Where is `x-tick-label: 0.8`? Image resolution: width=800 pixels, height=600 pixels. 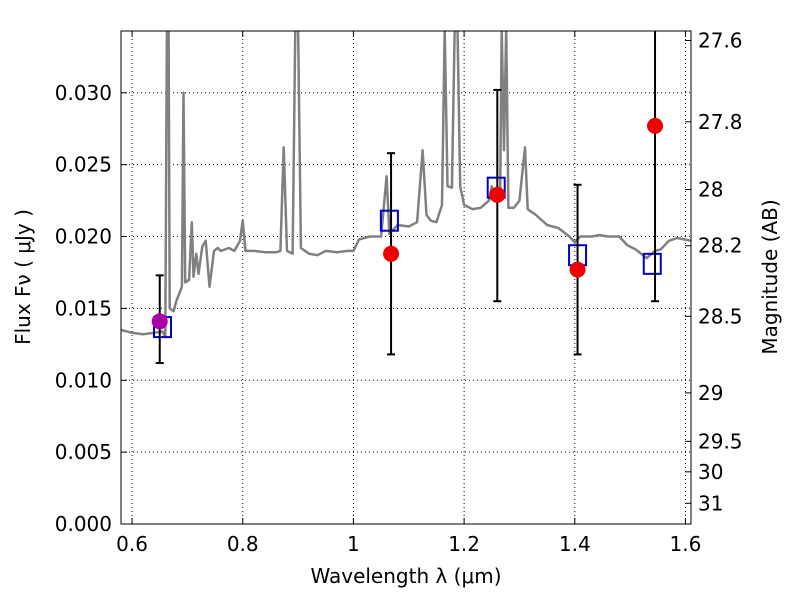 x-tick-label: 0.8 is located at coordinates (243, 544).